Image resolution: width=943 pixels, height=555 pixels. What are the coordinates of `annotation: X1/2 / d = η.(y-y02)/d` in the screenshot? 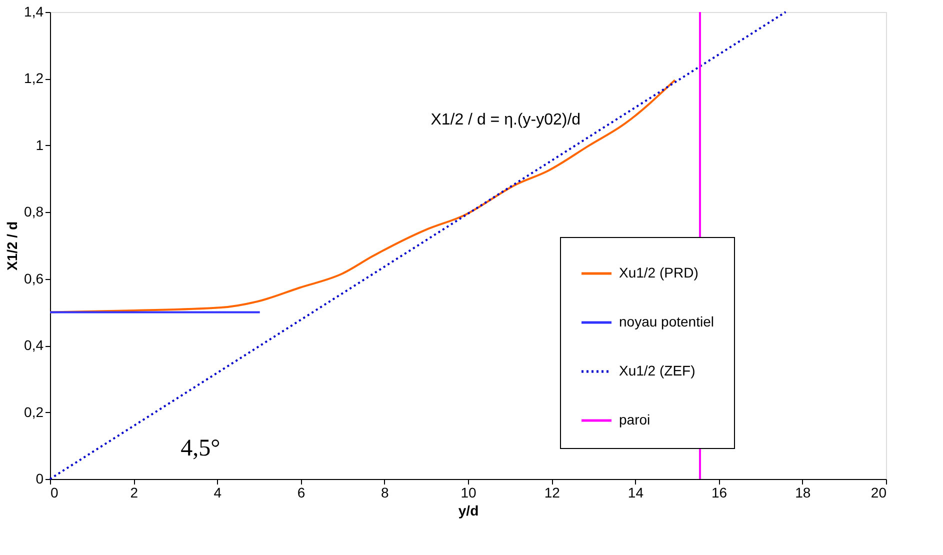 It's located at (505, 119).